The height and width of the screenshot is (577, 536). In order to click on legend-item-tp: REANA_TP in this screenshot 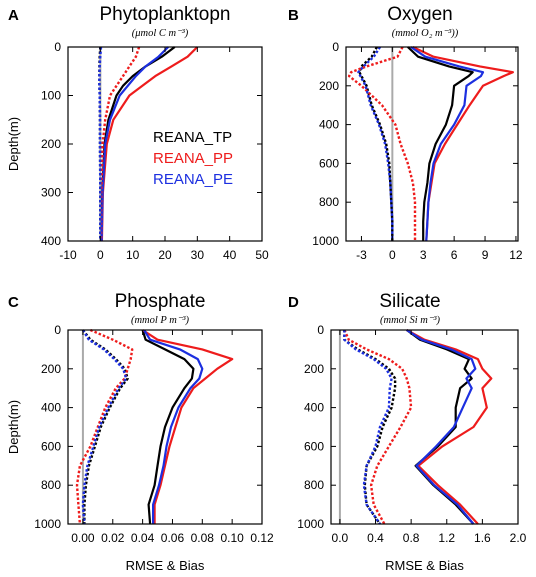, I will do `click(192, 137)`.